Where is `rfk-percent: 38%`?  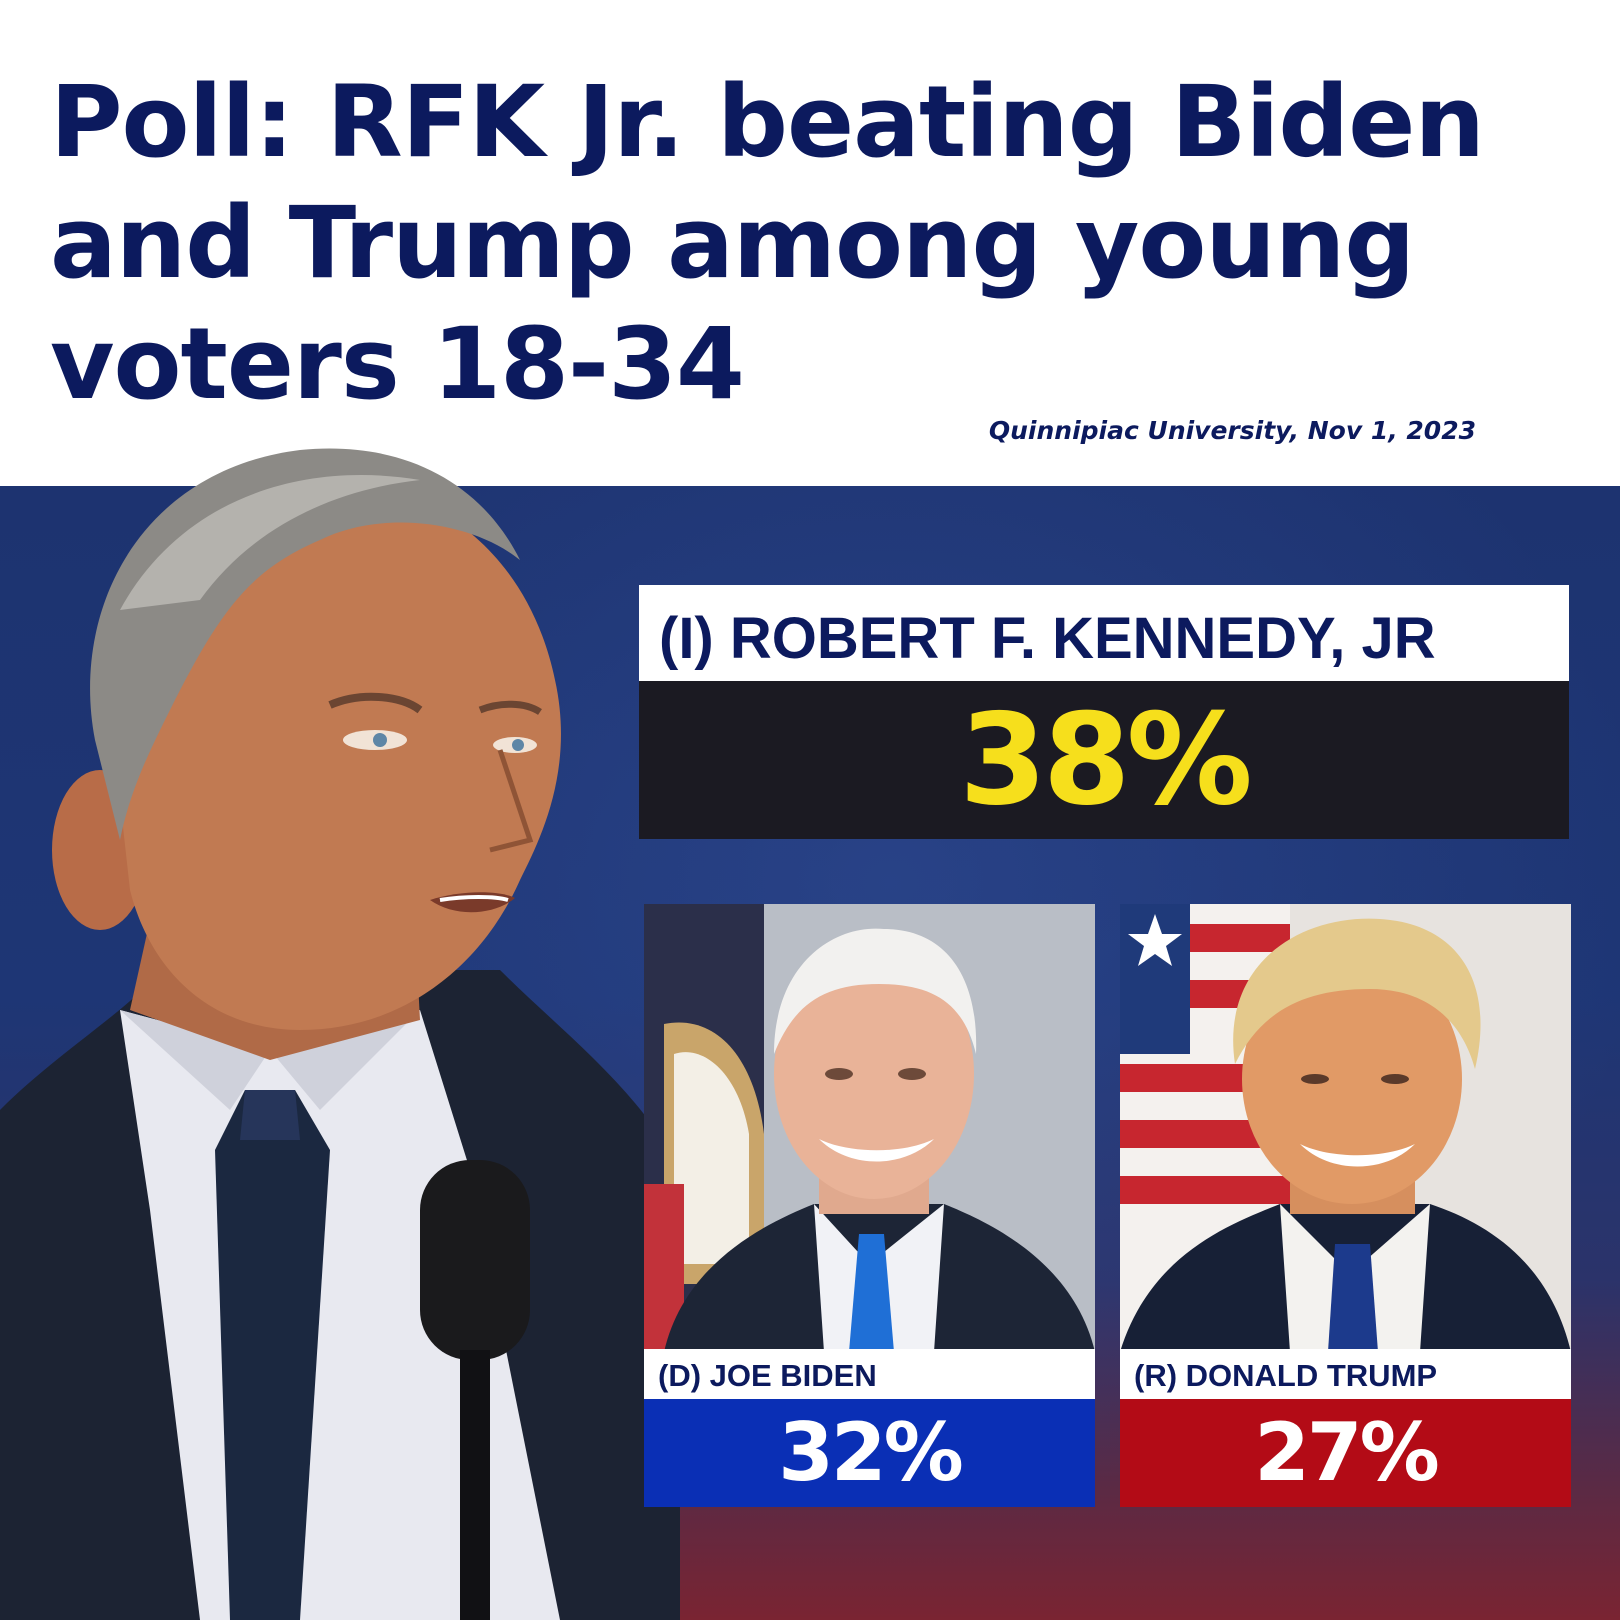 rfk-percent: 38% is located at coordinates (1106, 759).